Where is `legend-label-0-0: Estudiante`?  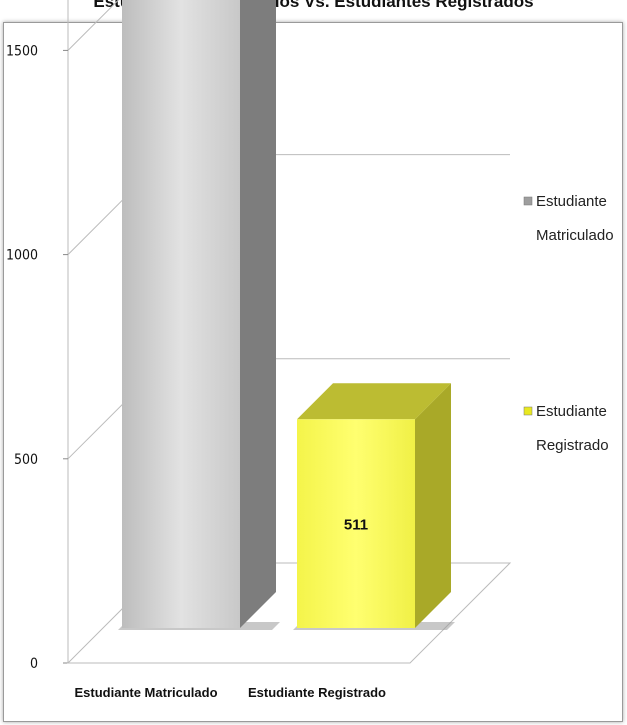
legend-label-0-0: Estudiante is located at coordinates (571, 201).